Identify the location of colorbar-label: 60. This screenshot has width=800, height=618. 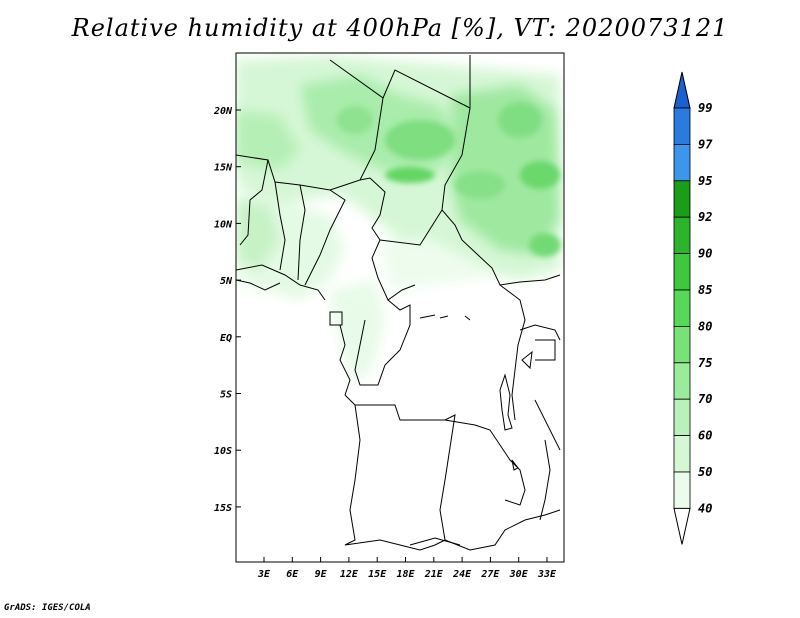
(705, 436).